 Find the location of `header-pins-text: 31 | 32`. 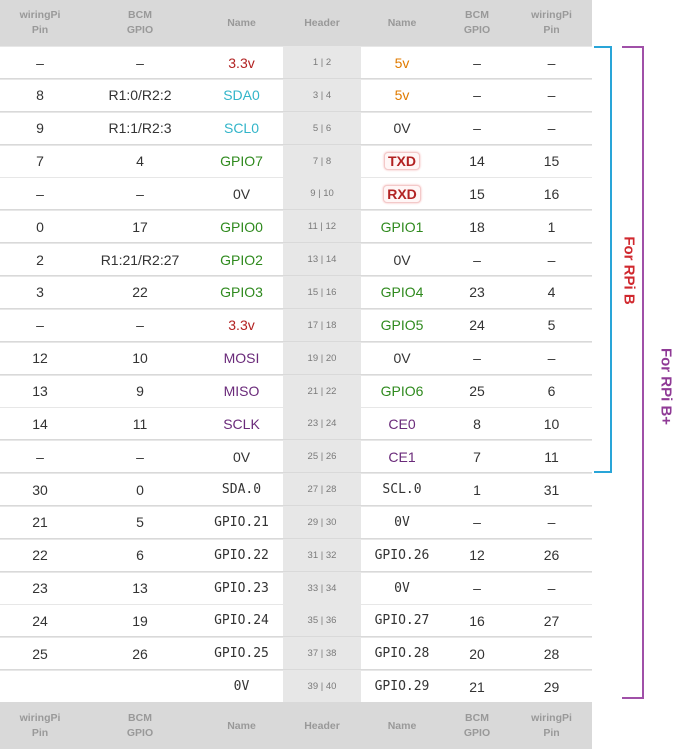

header-pins-text: 31 | 32 is located at coordinates (322, 555).